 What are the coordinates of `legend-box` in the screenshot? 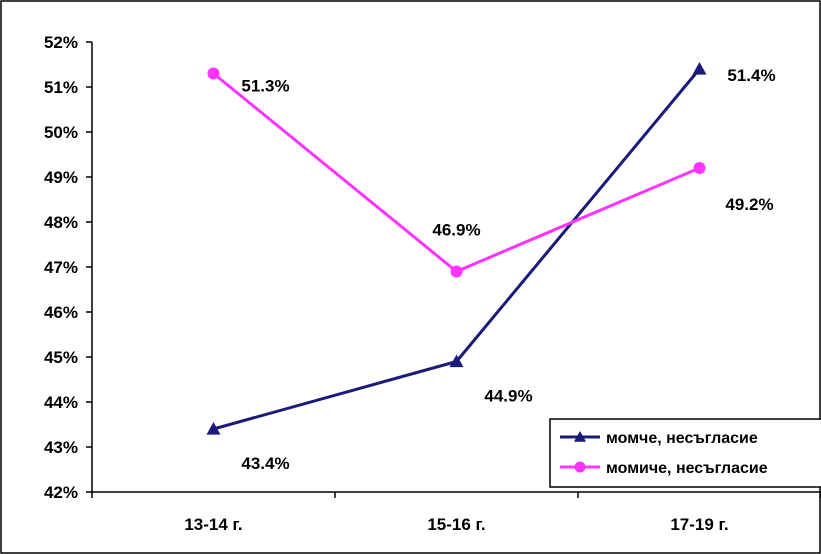 It's located at (685, 453).